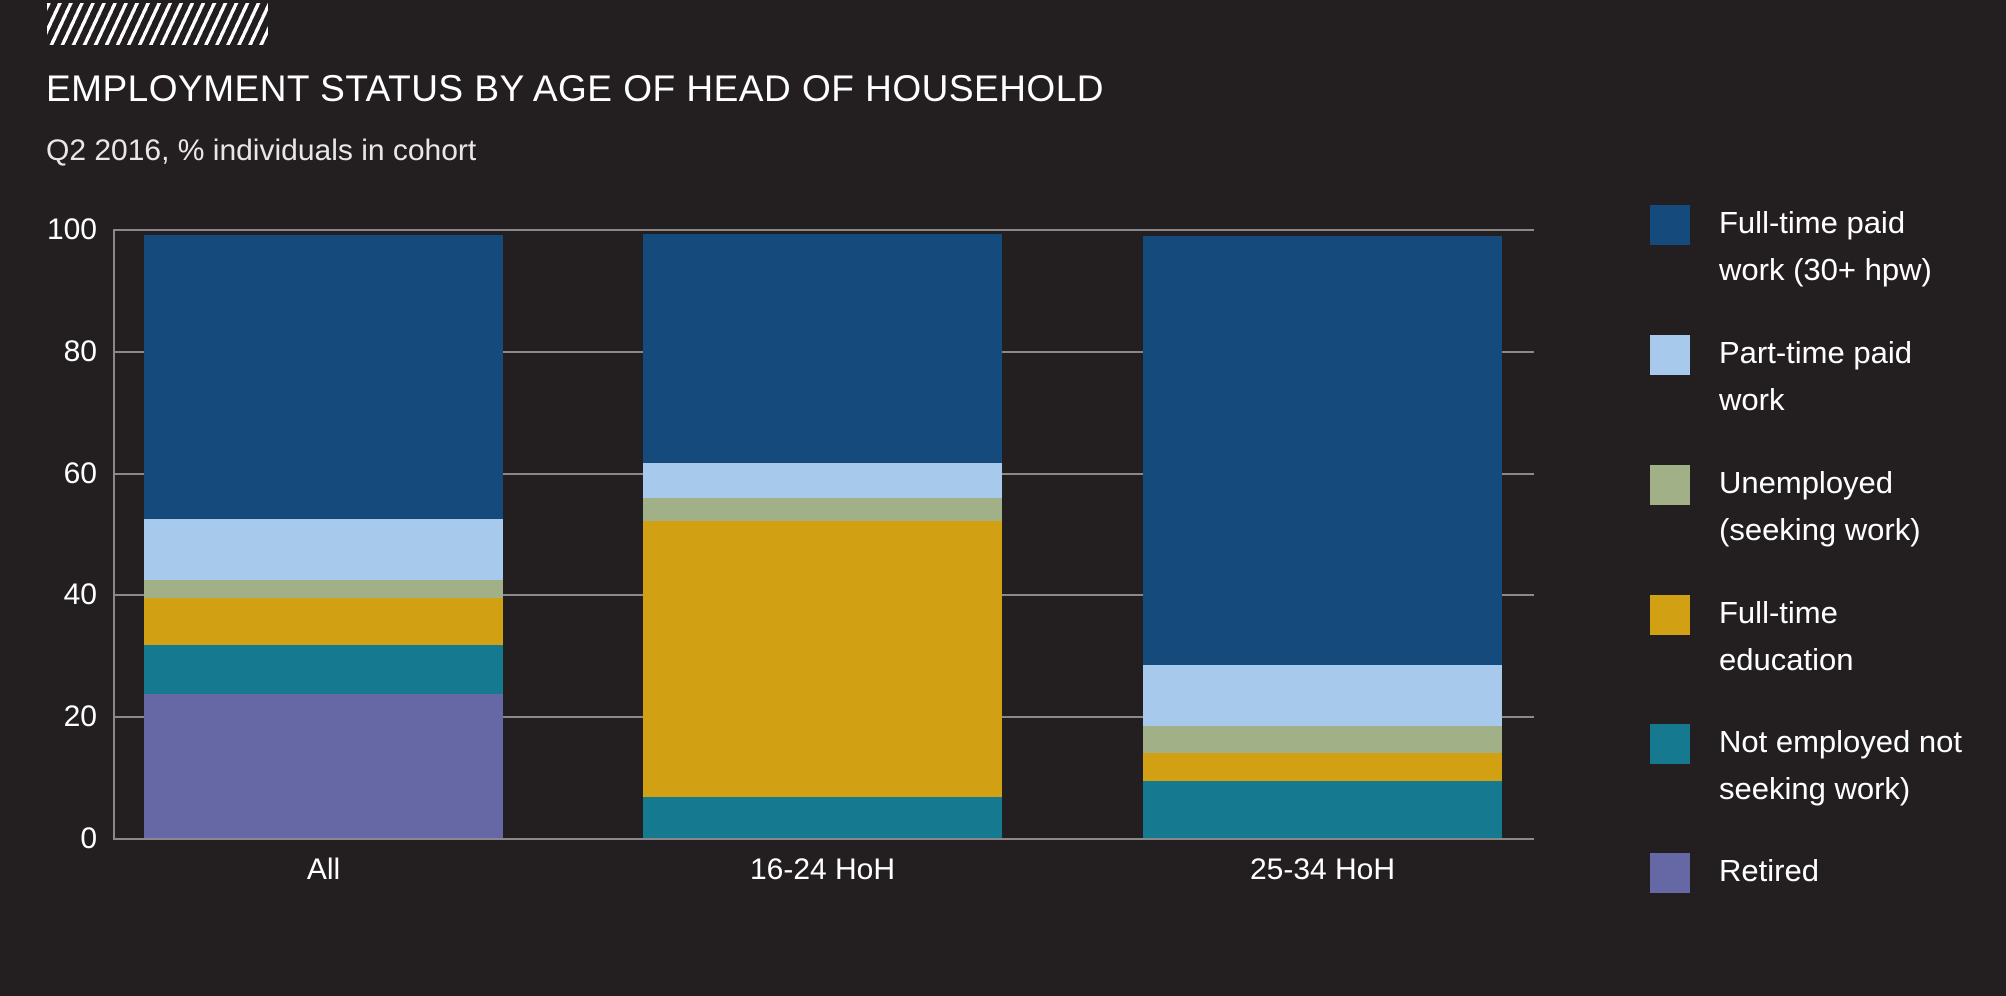  Describe the element at coordinates (1820, 506) in the screenshot. I see `legend-label: Unemployed (seeking work)` at that location.